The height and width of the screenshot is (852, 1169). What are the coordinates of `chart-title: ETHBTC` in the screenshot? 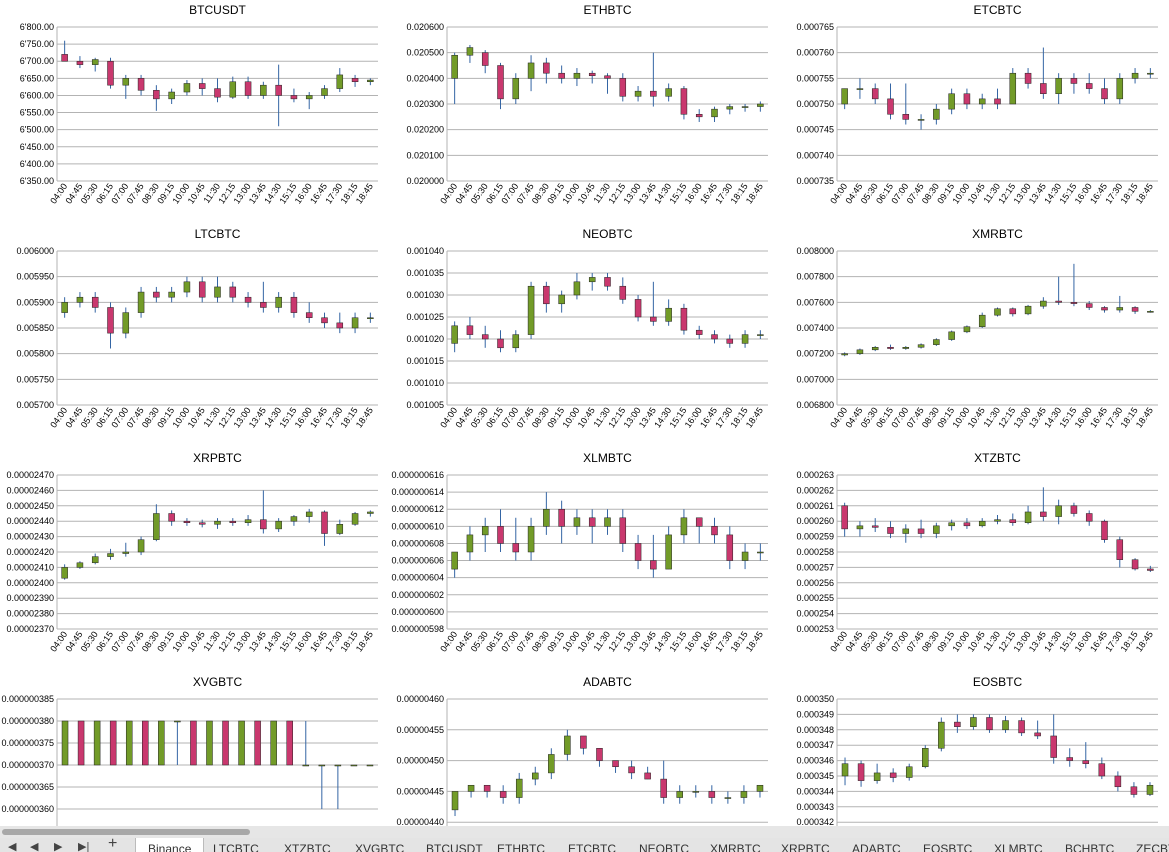 It's located at (608, 10).